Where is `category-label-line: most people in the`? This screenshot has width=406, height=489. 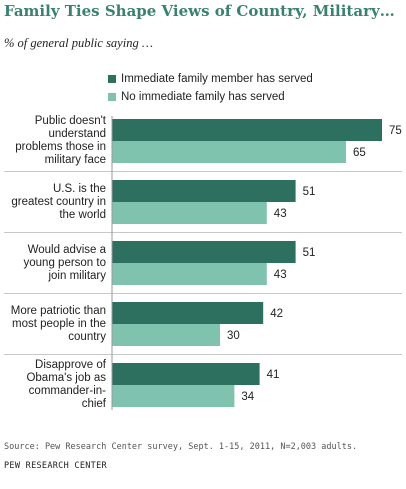
category-label-line: most people in the is located at coordinates (59, 323).